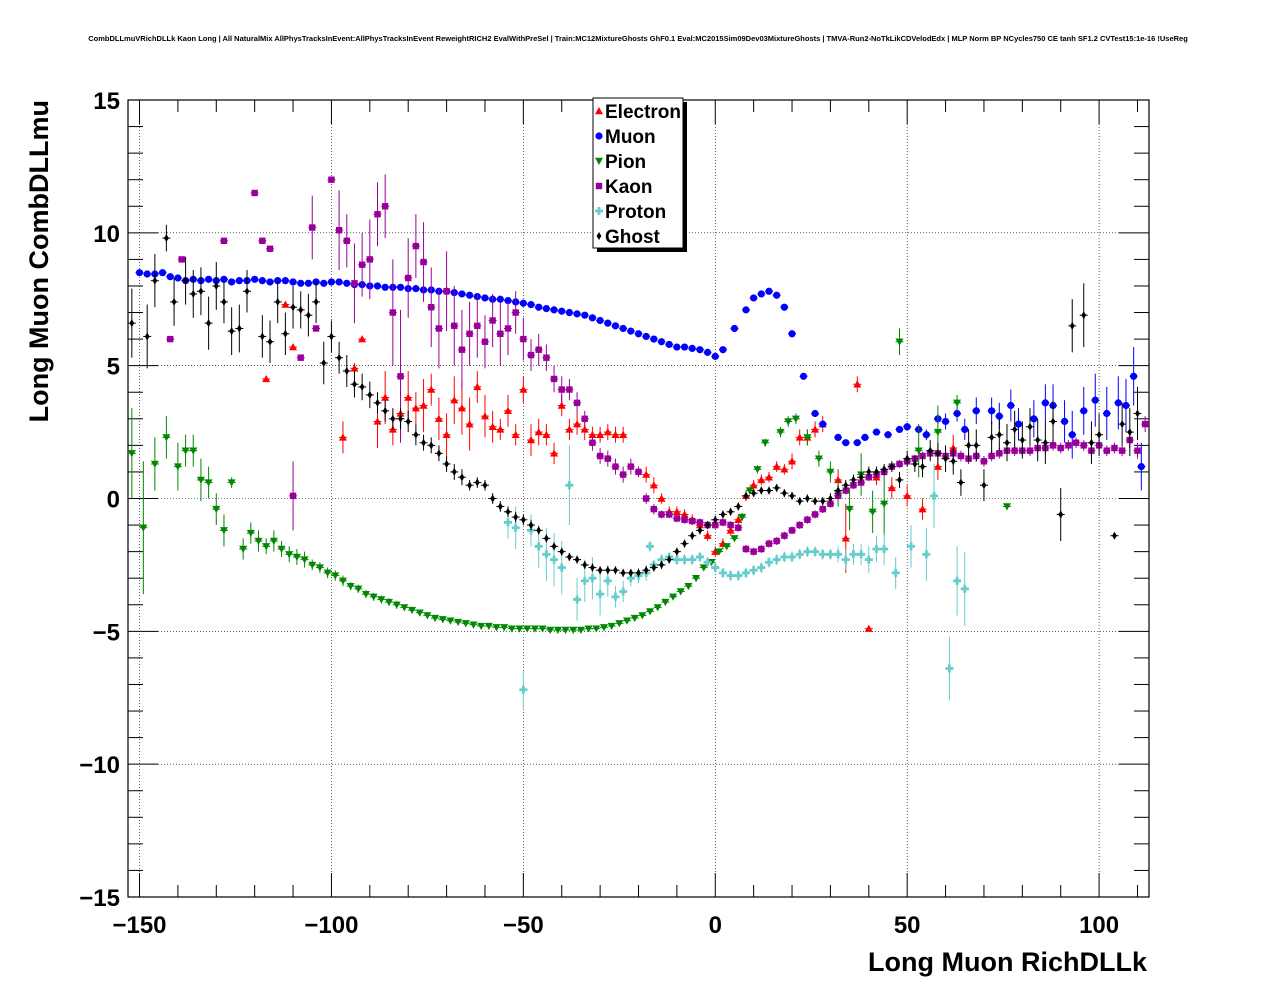 This screenshot has width=1276, height=996. Describe the element at coordinates (599, 186) in the screenshot. I see `legend-marker` at that location.